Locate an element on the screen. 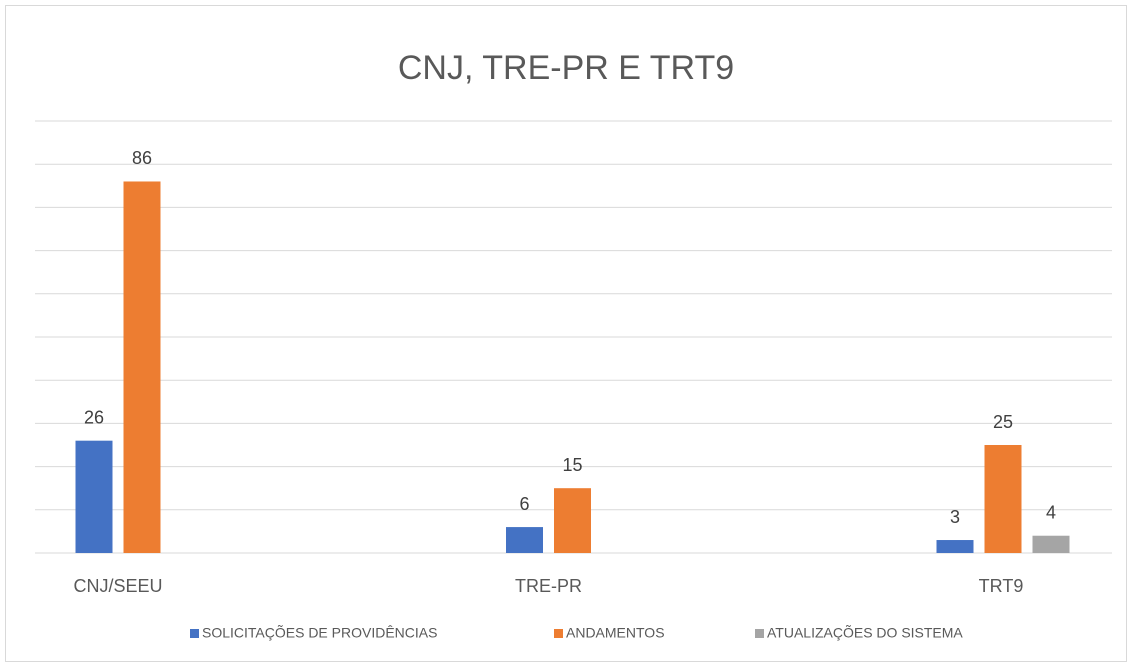 This screenshot has height=666, width=1132. data-label: 4 is located at coordinates (1051, 512).